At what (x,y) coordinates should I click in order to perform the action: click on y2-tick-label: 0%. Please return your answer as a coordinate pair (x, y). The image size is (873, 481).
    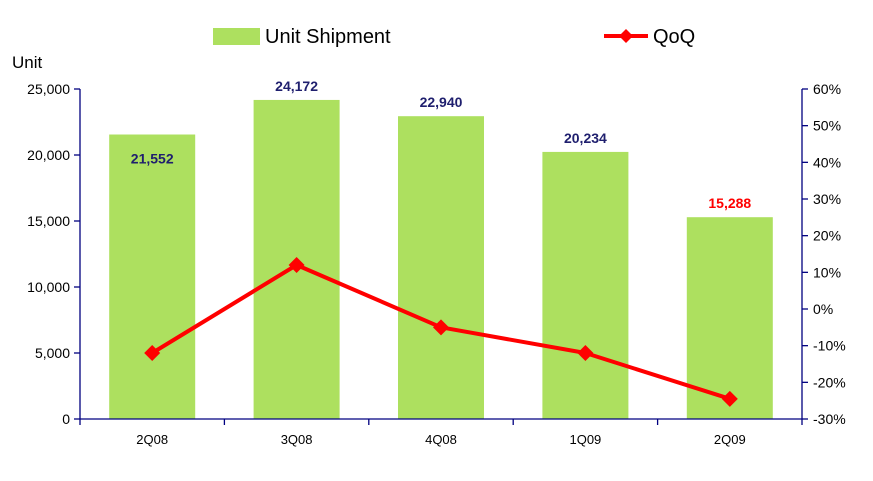
    Looking at the image, I should click on (823, 309).